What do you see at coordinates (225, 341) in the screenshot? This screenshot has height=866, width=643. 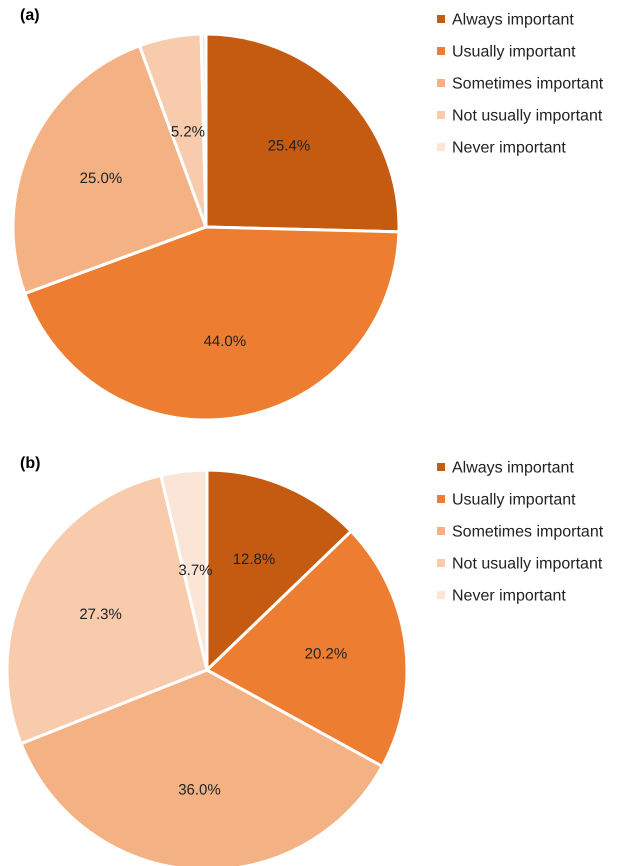 I see `data-label: 44.0%` at bounding box center [225, 341].